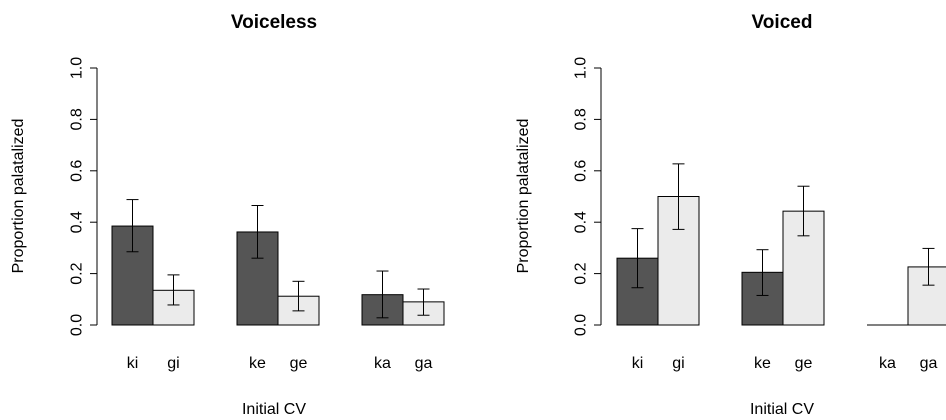  I want to click on bar-ga, so click(926, 296).